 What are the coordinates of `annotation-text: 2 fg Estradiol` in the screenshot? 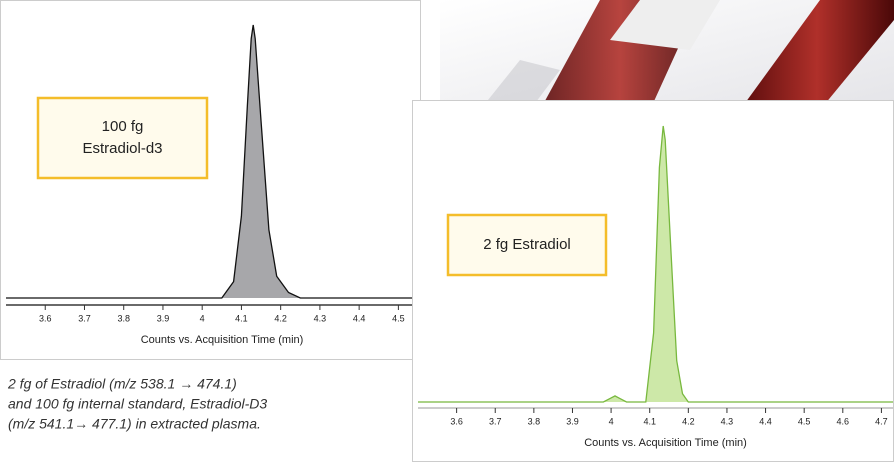 It's located at (527, 244).